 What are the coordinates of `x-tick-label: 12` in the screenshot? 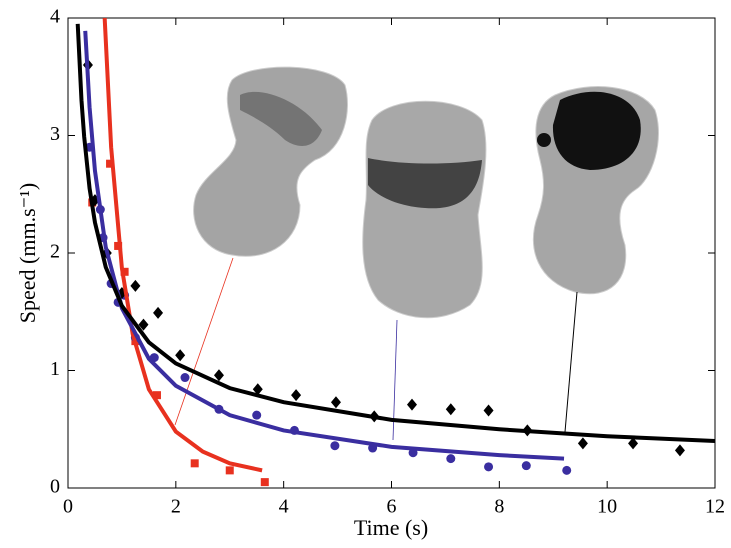 It's located at (715, 507).